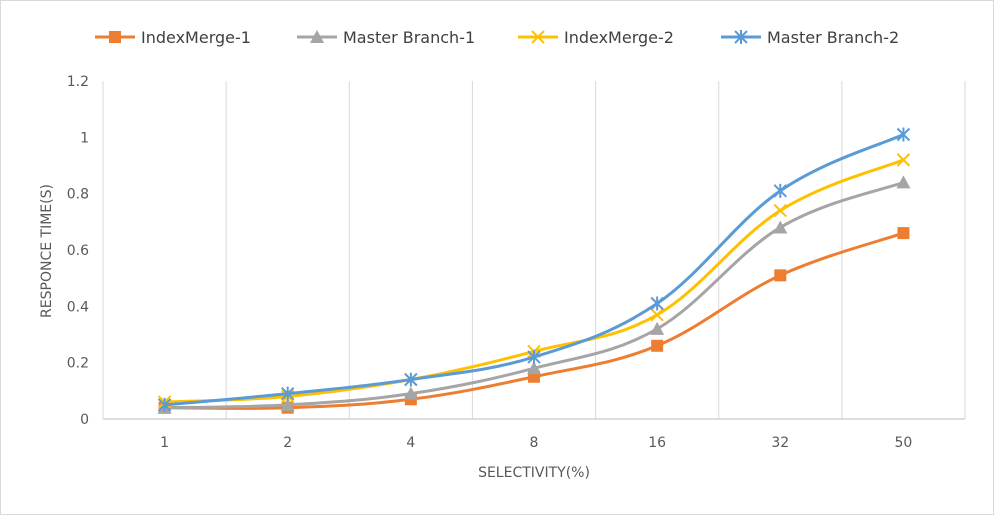 The height and width of the screenshot is (519, 994). I want to click on legend-item: IndexMerge-1, so click(173, 37).